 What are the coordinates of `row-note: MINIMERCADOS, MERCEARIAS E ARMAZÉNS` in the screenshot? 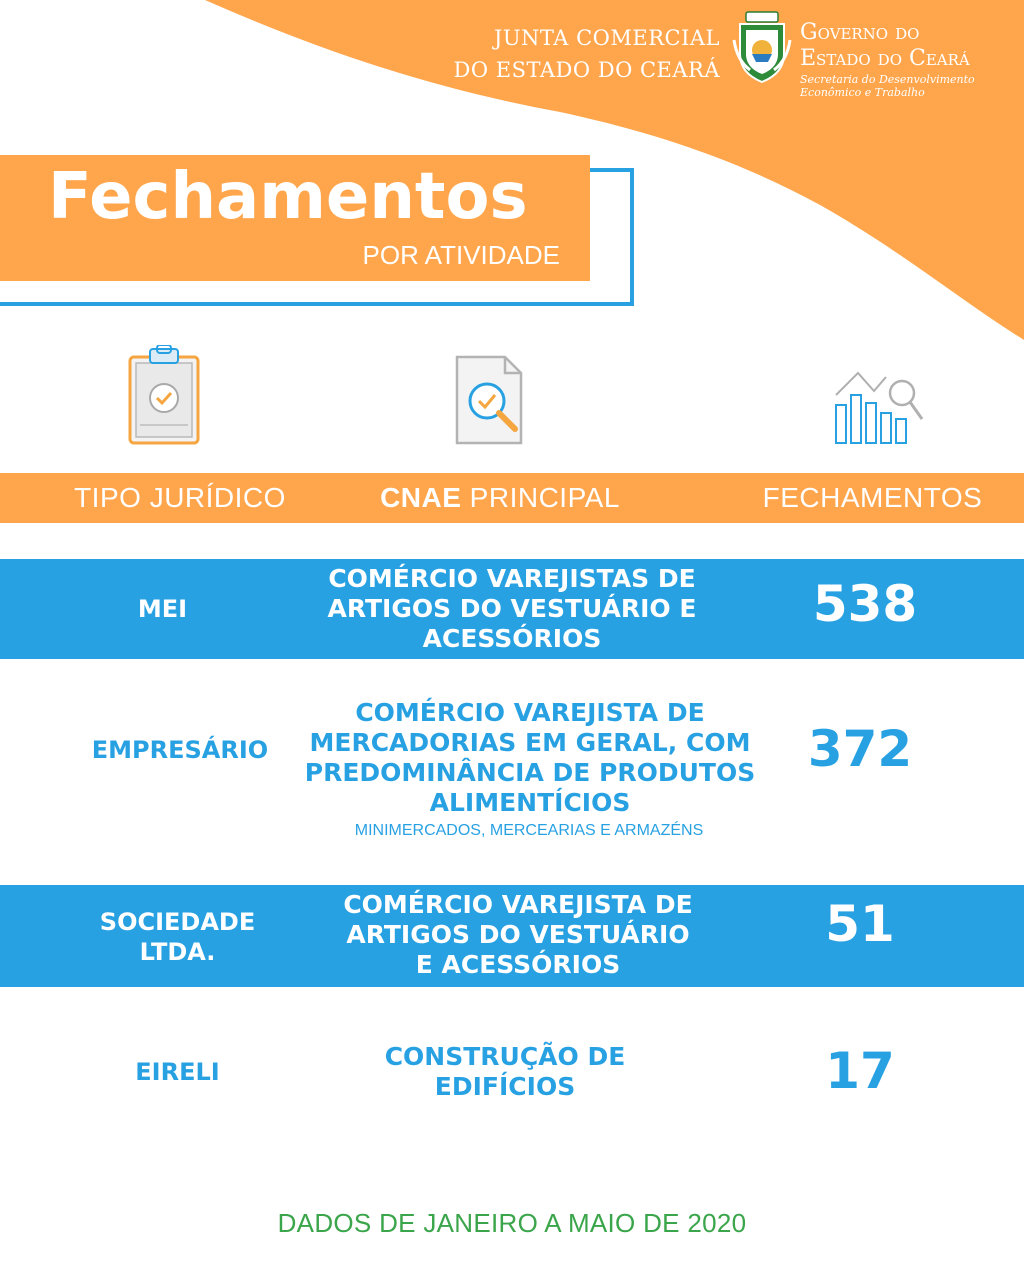 It's located at (529, 830).